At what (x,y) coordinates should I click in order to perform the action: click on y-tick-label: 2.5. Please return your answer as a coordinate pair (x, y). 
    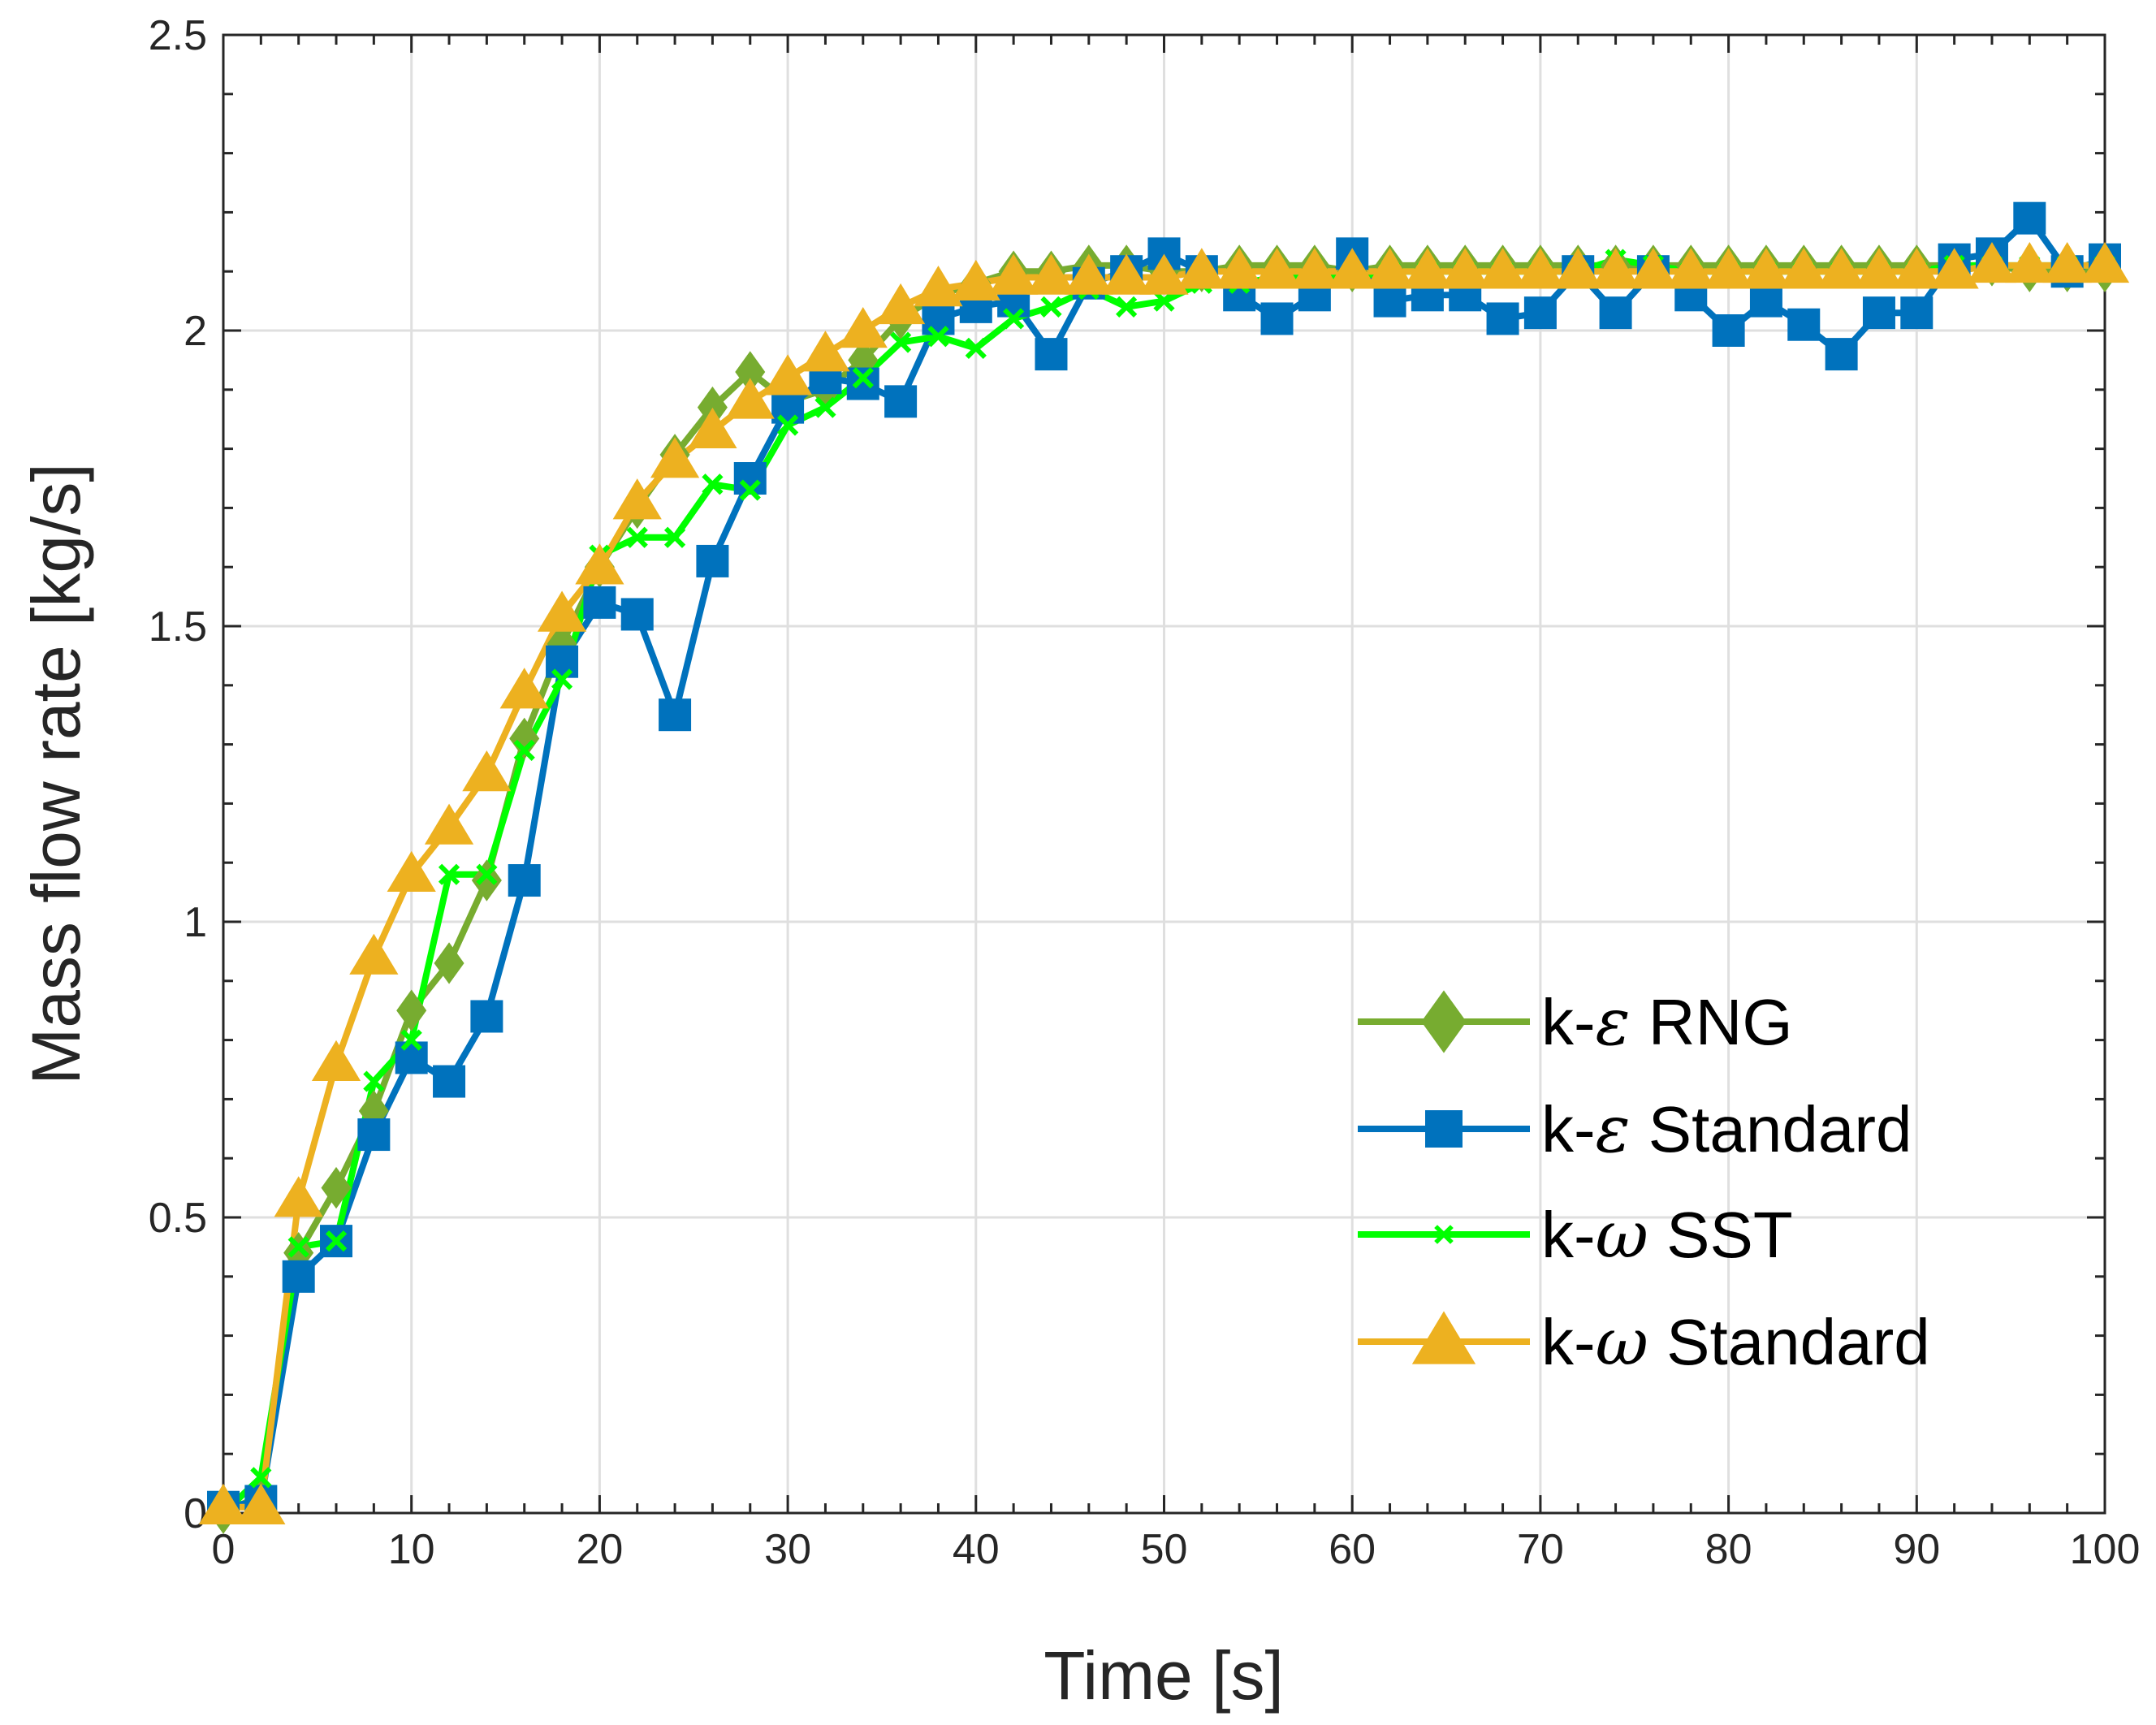
    Looking at the image, I should click on (178, 35).